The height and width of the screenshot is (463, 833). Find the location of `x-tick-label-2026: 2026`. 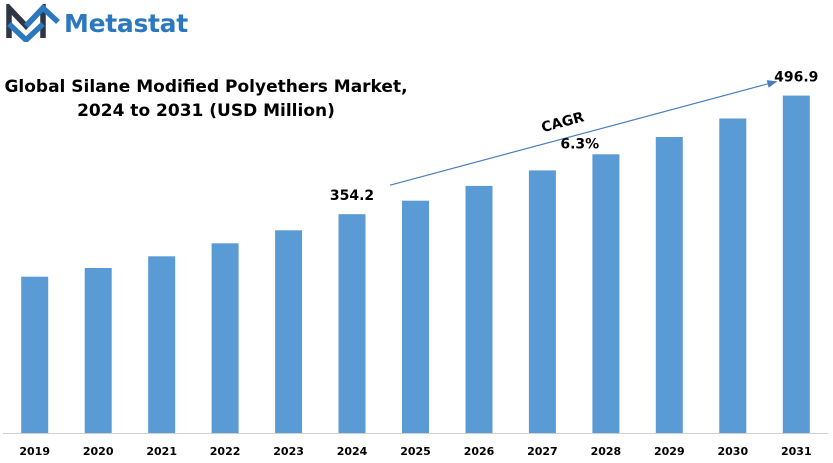

x-tick-label-2026: 2026 is located at coordinates (479, 451).